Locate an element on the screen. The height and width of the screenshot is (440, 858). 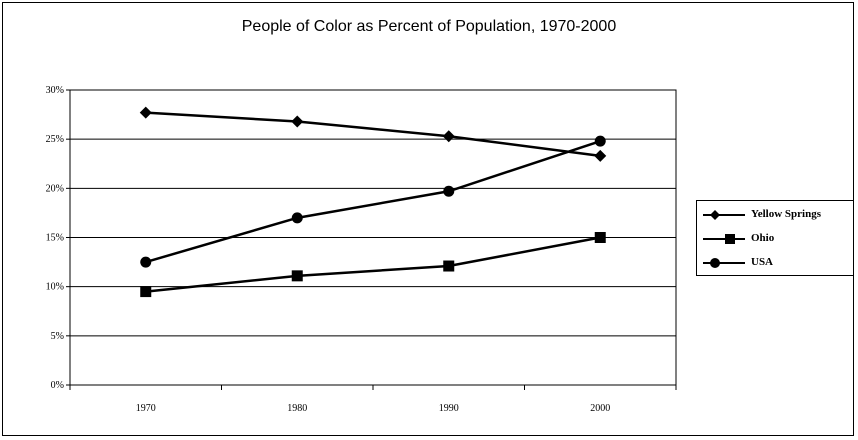
chart-legend: Yellow Springs Ohio USA is located at coordinates (775, 238).